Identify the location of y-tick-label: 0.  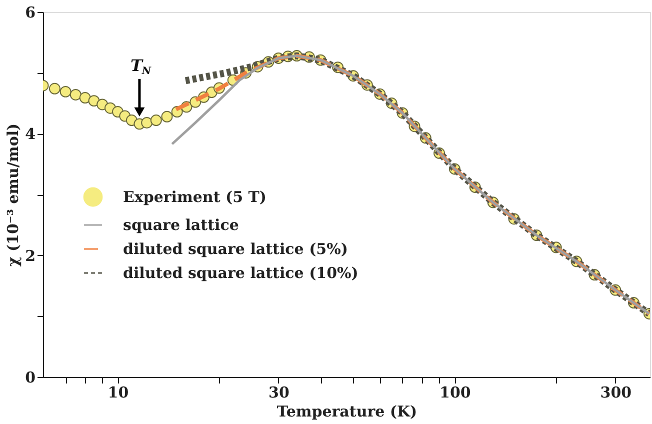
(30, 377).